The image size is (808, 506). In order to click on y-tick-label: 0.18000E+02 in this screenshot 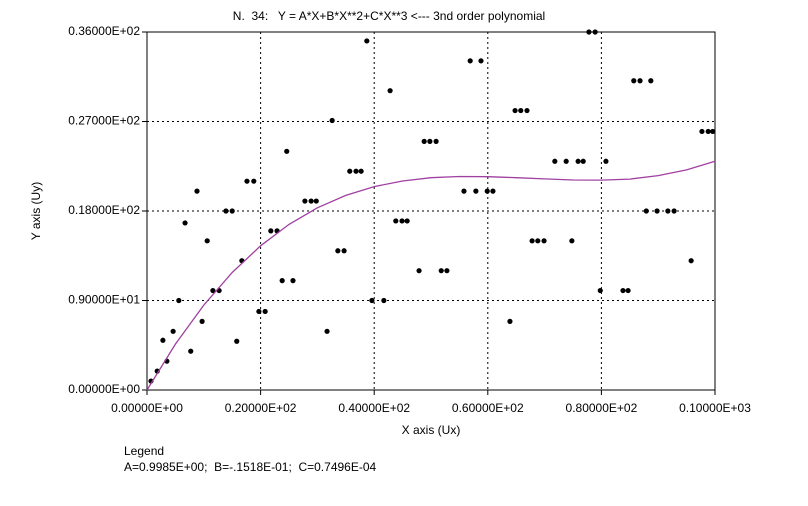, I will do `click(104, 210)`.